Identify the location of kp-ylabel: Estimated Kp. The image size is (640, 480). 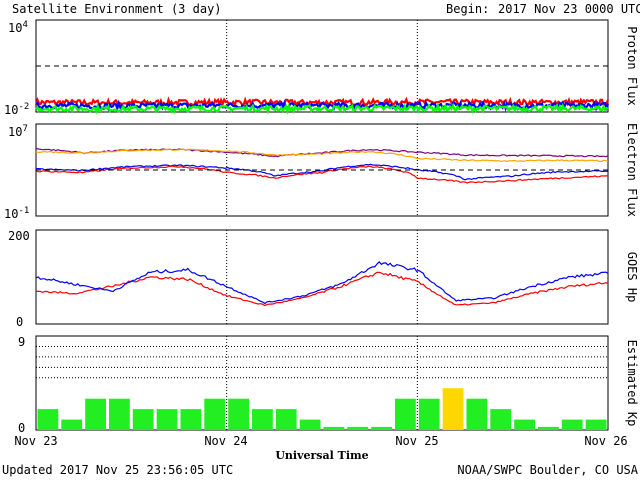
(632, 383).